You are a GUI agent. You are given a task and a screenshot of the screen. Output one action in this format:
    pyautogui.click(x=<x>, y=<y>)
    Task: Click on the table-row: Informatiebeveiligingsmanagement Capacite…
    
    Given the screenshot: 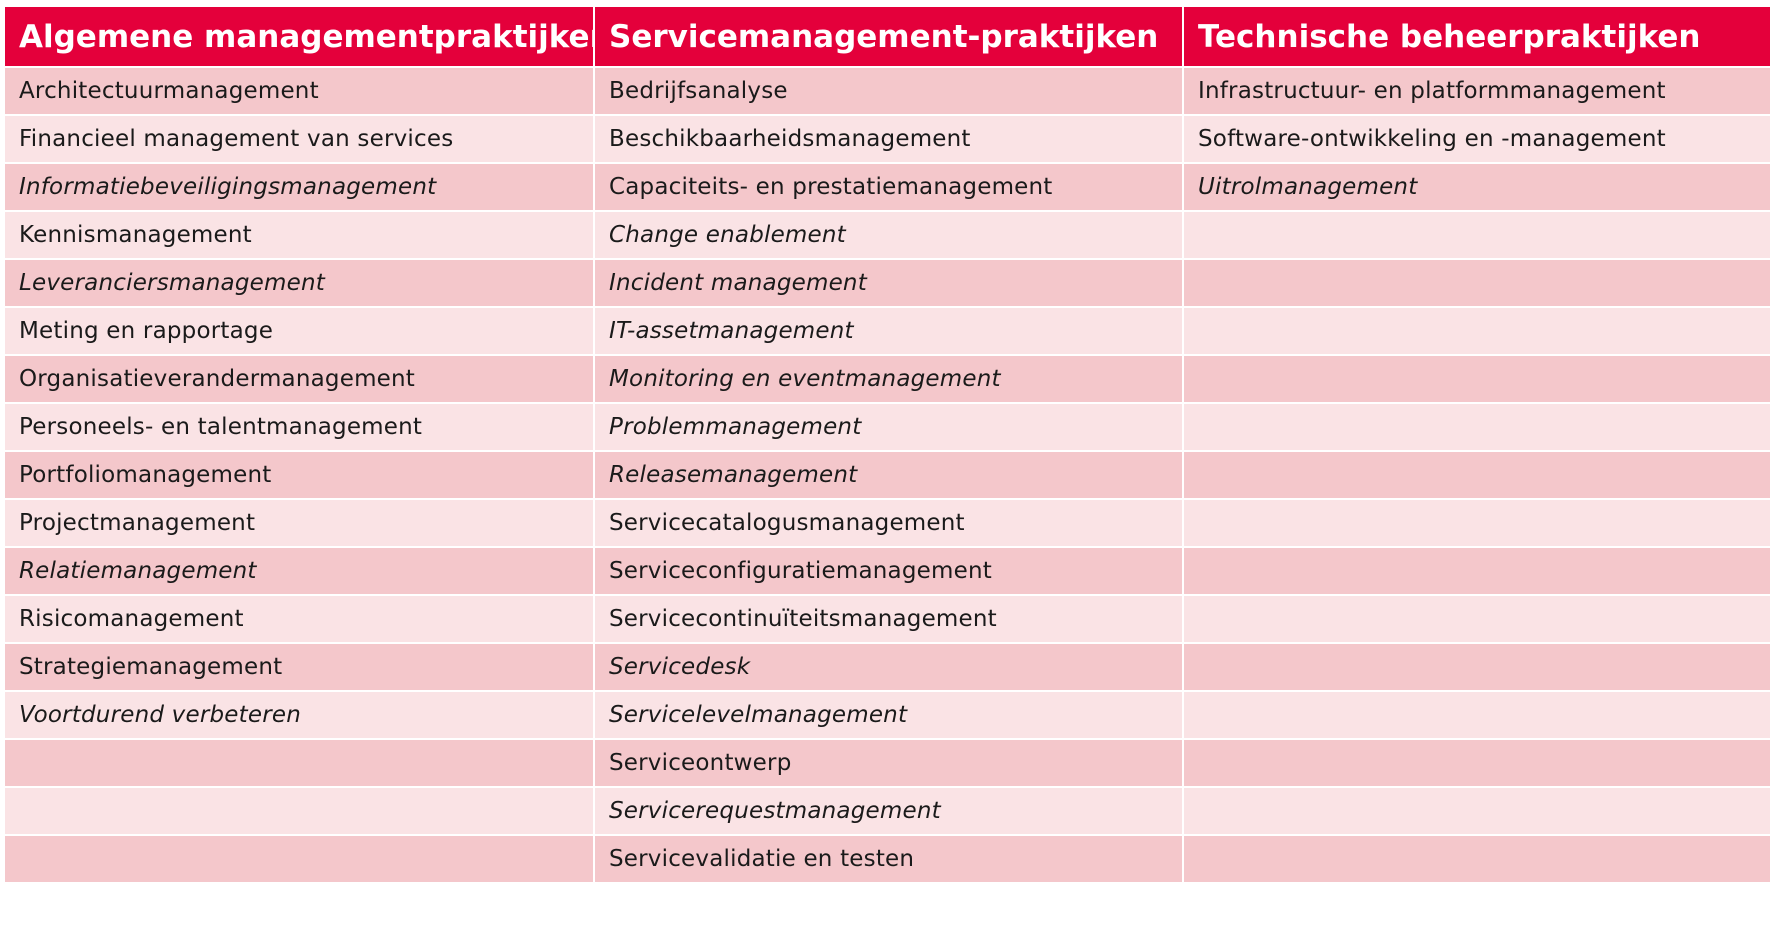 What is the action you would take?
    pyautogui.click(x=887, y=187)
    